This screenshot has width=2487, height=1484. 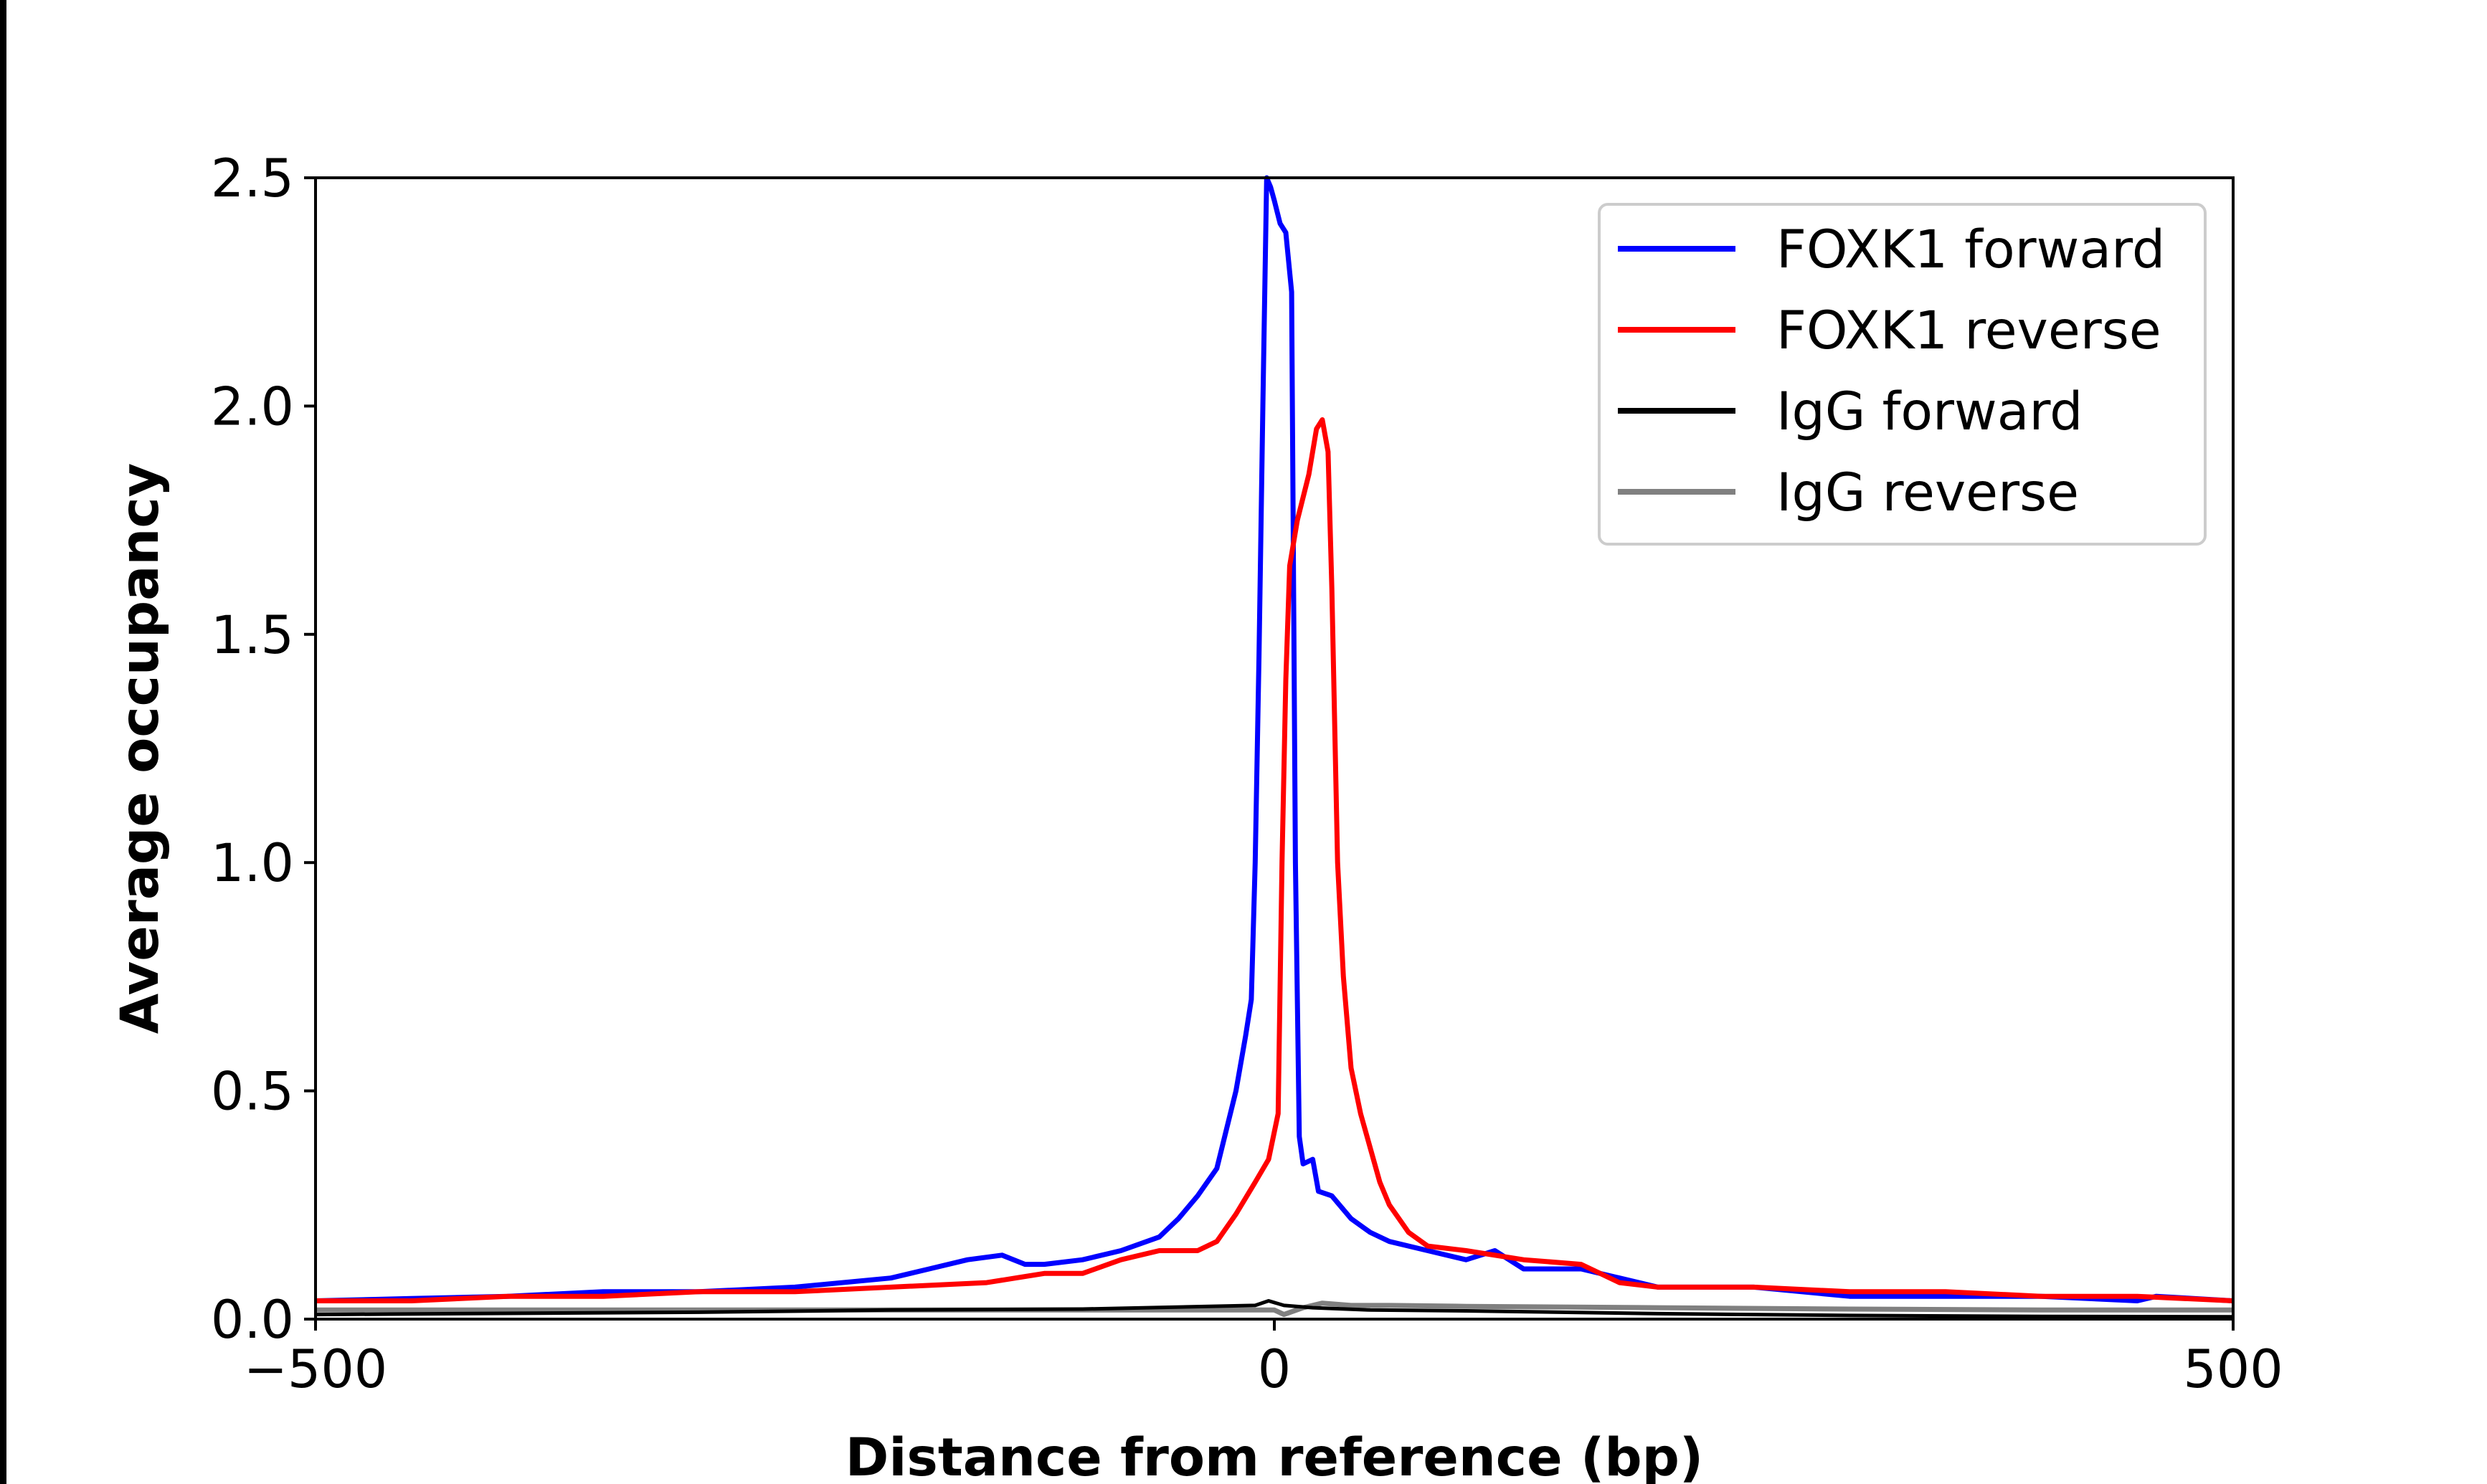 I want to click on x-axis: −500 0 500, so click(x=1263, y=1359).